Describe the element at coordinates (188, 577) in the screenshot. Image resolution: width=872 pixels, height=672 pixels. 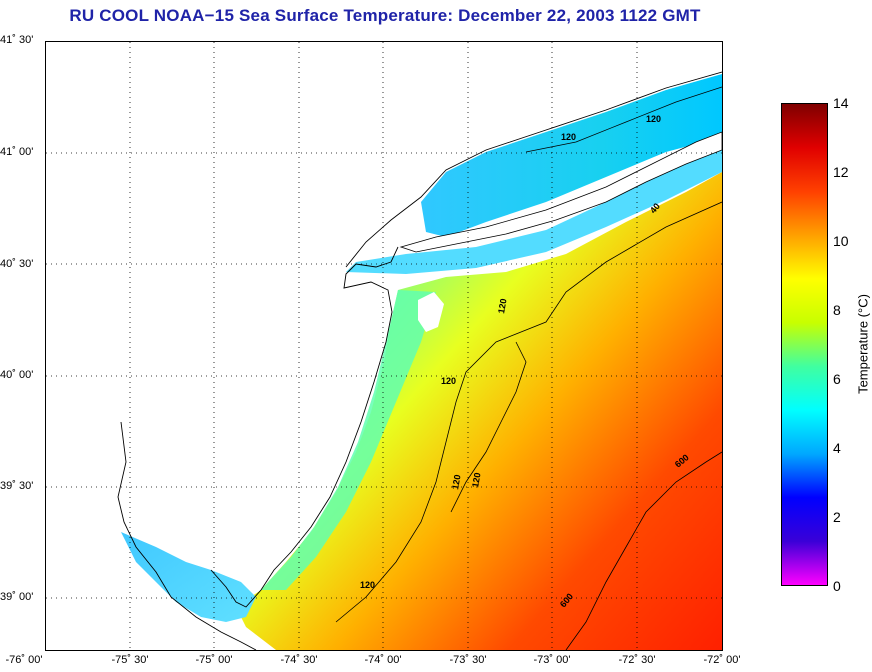
I see `delaware-bay` at that location.